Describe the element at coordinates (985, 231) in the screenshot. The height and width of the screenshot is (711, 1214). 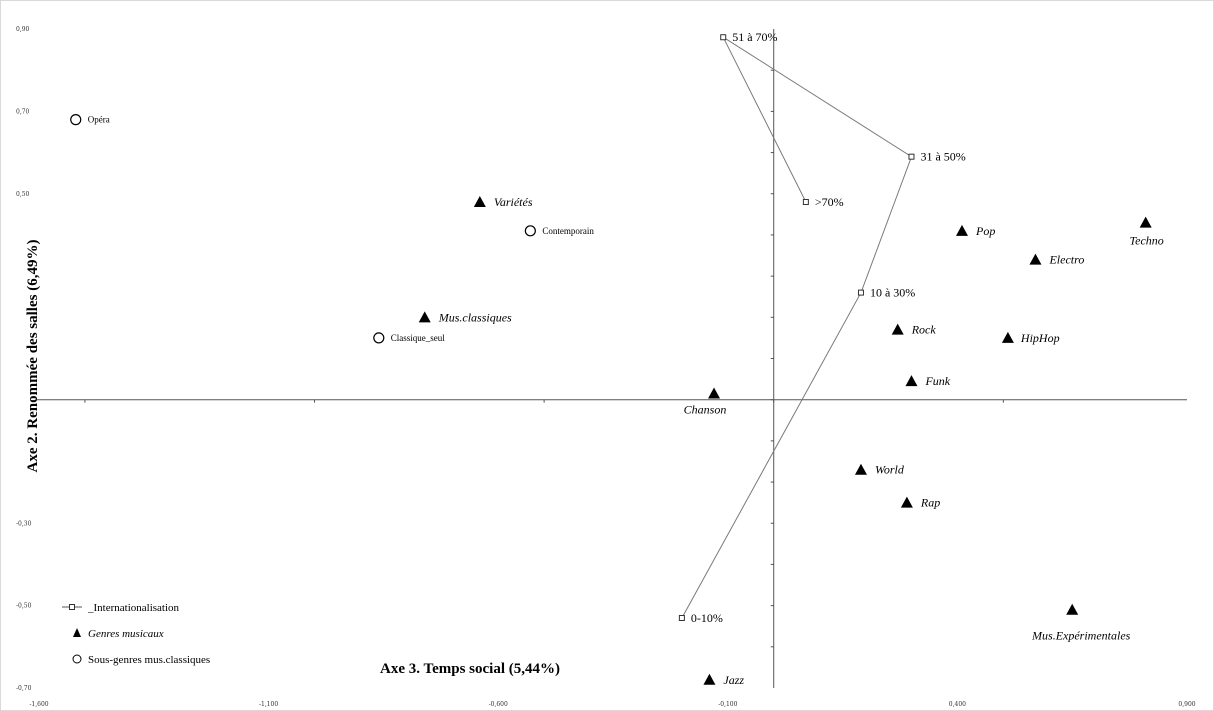
I see `label-pop: Pop` at that location.